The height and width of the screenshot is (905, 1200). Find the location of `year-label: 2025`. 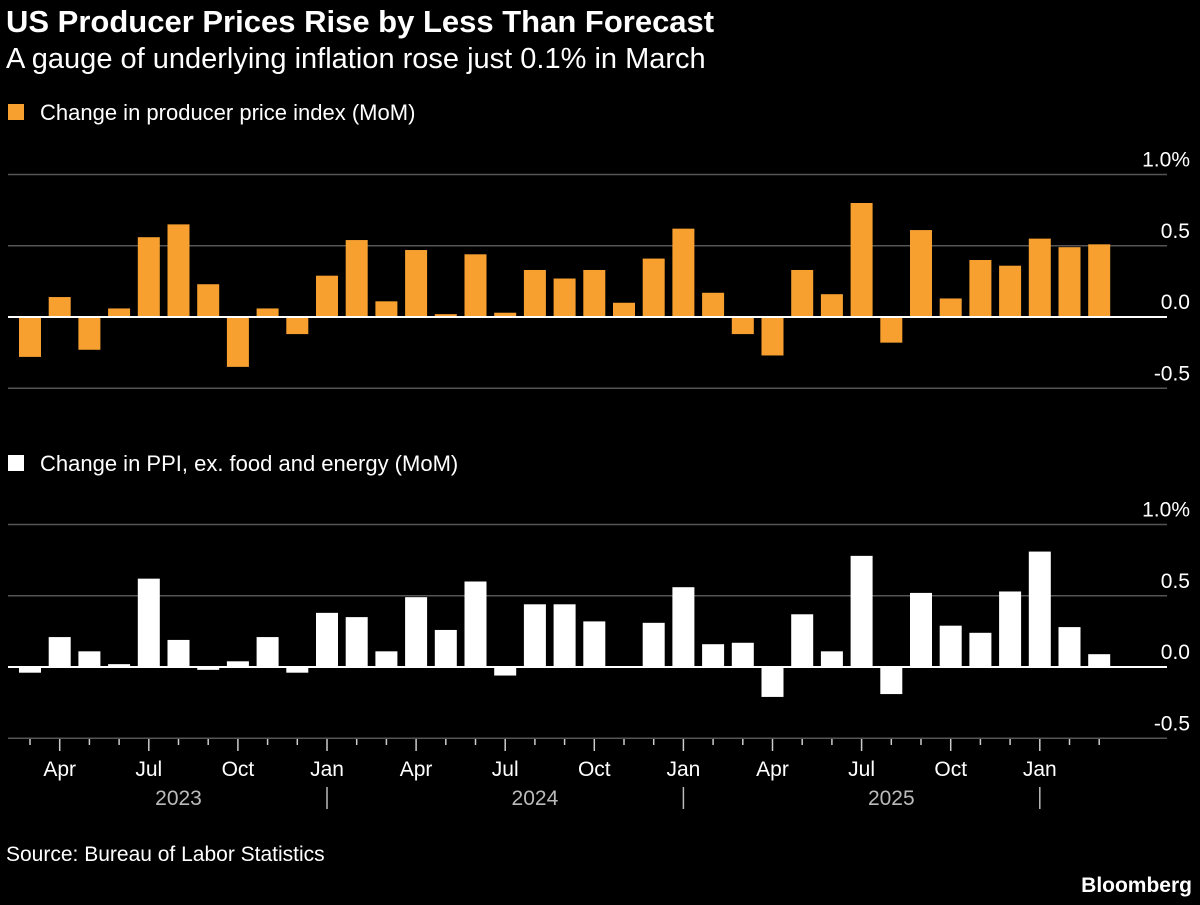

year-label: 2025 is located at coordinates (891, 798).